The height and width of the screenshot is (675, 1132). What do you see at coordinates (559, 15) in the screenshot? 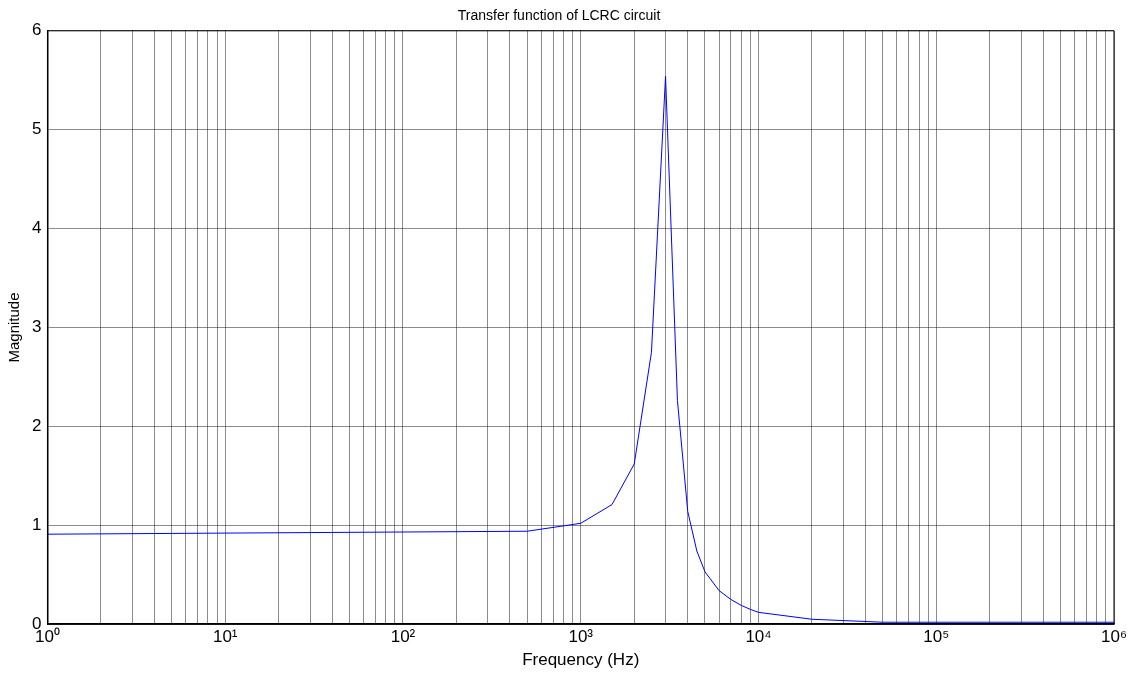
I see `chart-title: Transfer function of LCRC circuit` at bounding box center [559, 15].